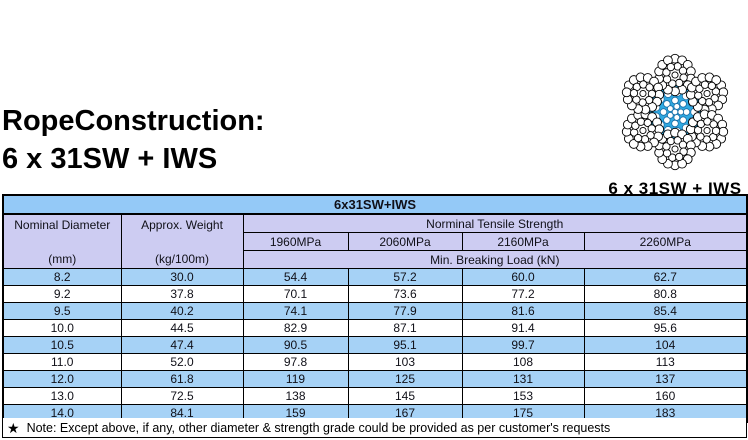 Image resolution: width=748 pixels, height=440 pixels. Describe the element at coordinates (295, 277) in the screenshot. I see `table-cell: 54.4` at that location.